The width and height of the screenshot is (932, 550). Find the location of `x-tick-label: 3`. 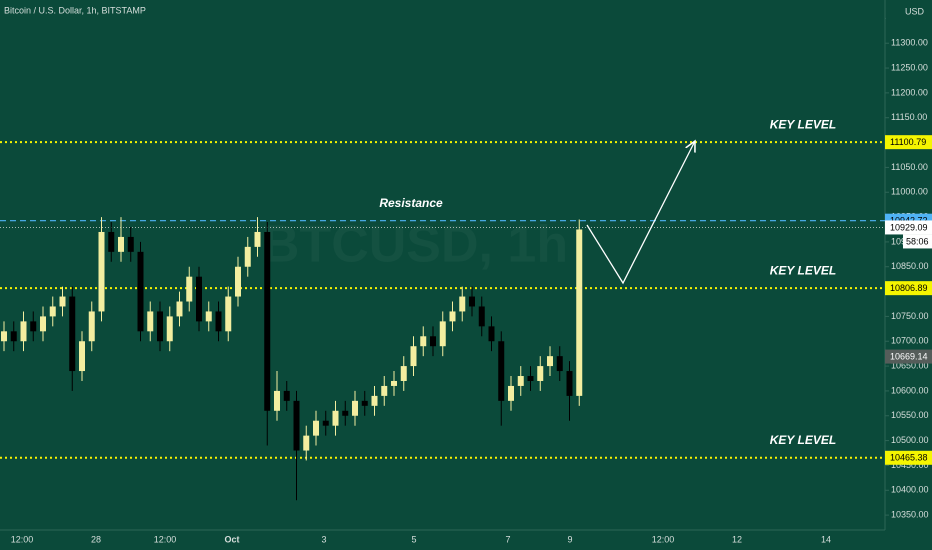

x-tick-label: 3 is located at coordinates (323, 539).